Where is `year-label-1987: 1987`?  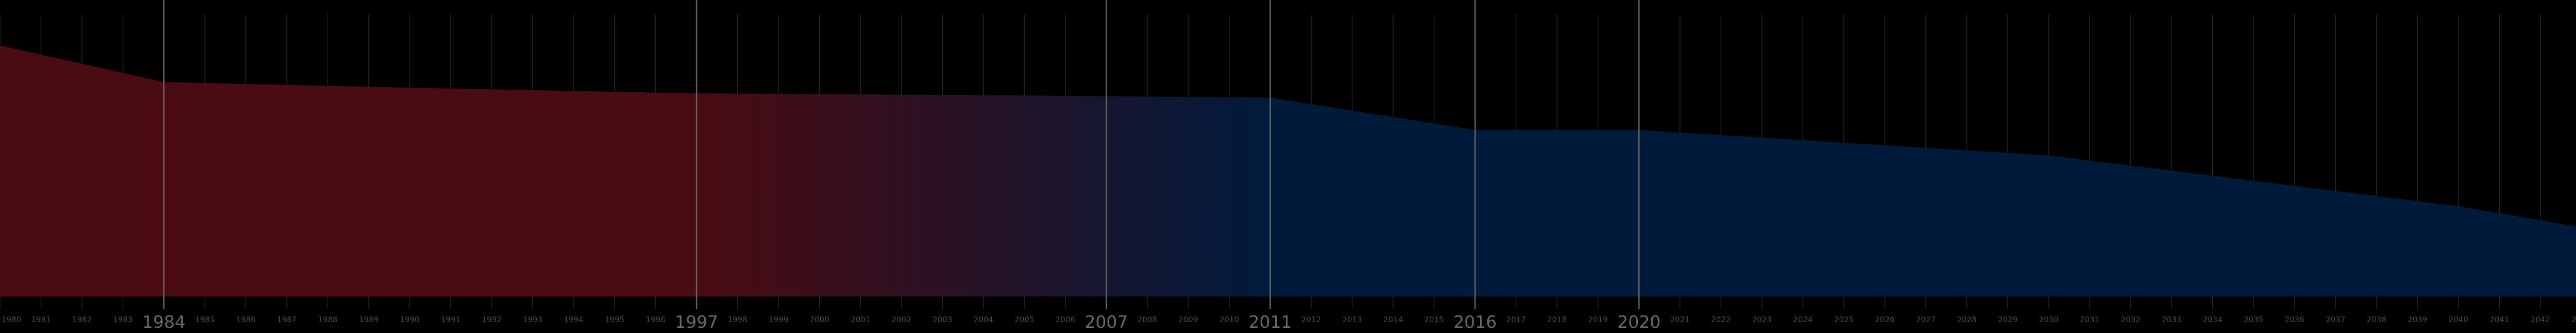 year-label-1987: 1987 is located at coordinates (287, 319).